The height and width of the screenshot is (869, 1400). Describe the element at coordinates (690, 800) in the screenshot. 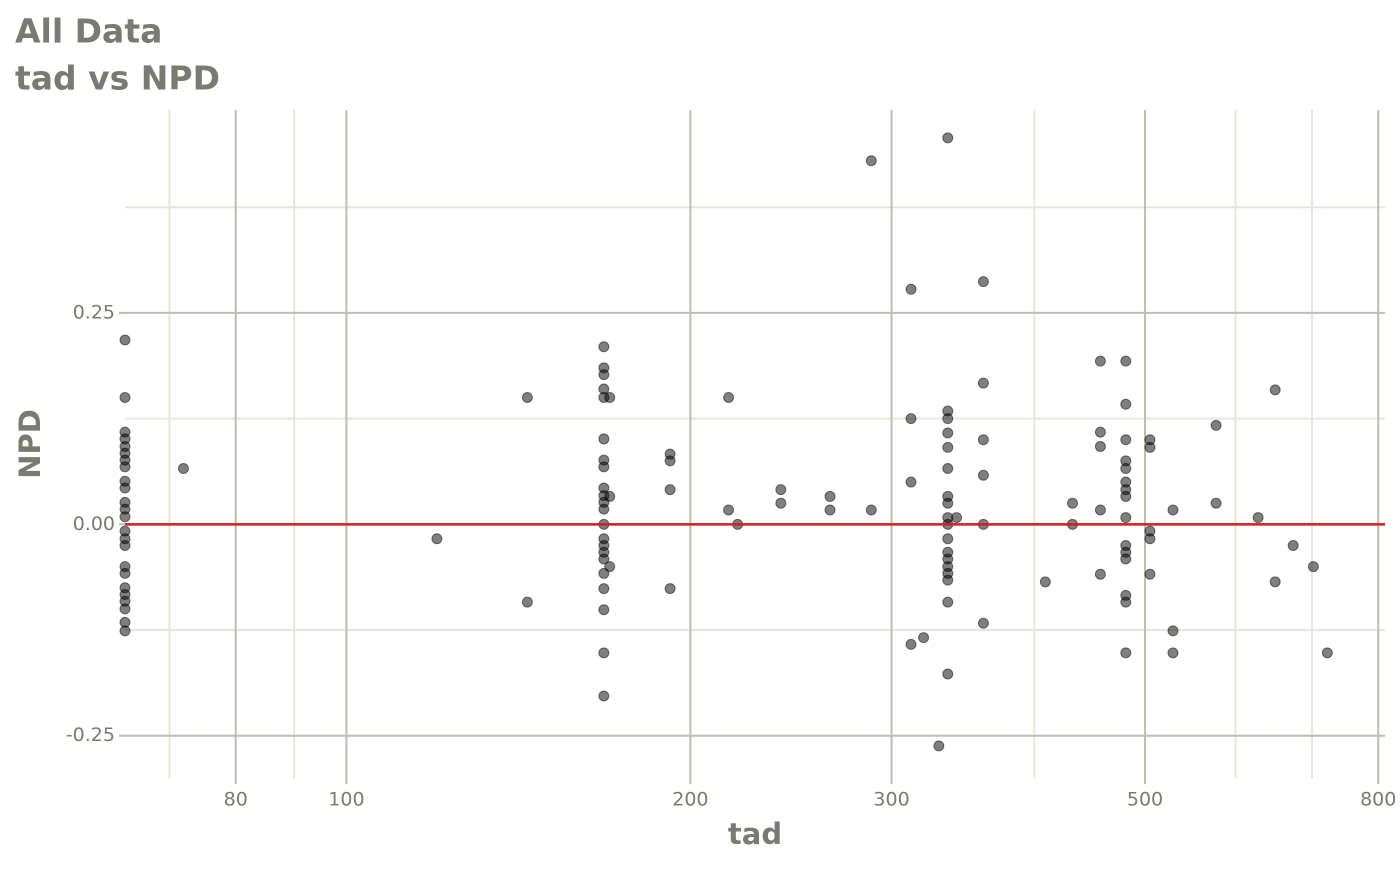

I see `x-tick-label: 200` at that location.